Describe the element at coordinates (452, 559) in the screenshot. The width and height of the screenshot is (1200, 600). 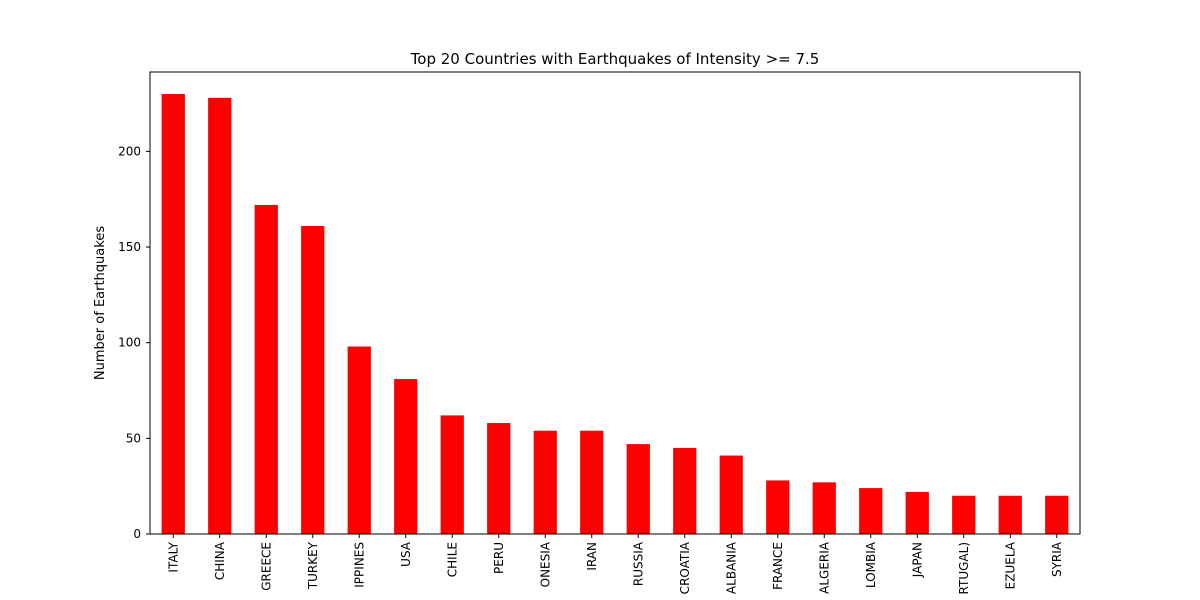
I see `x-tick-label: CHILE` at that location.